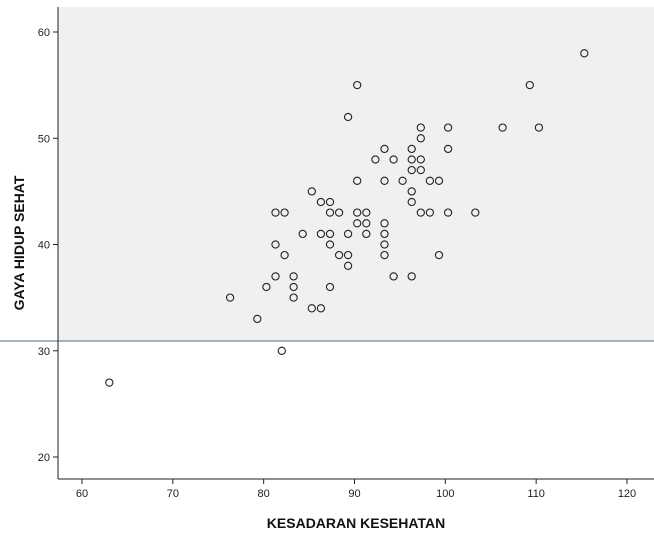 The height and width of the screenshot is (539, 654). I want to click on y-axis-ticks: 20 30 40 50 60, so click(48, 245).